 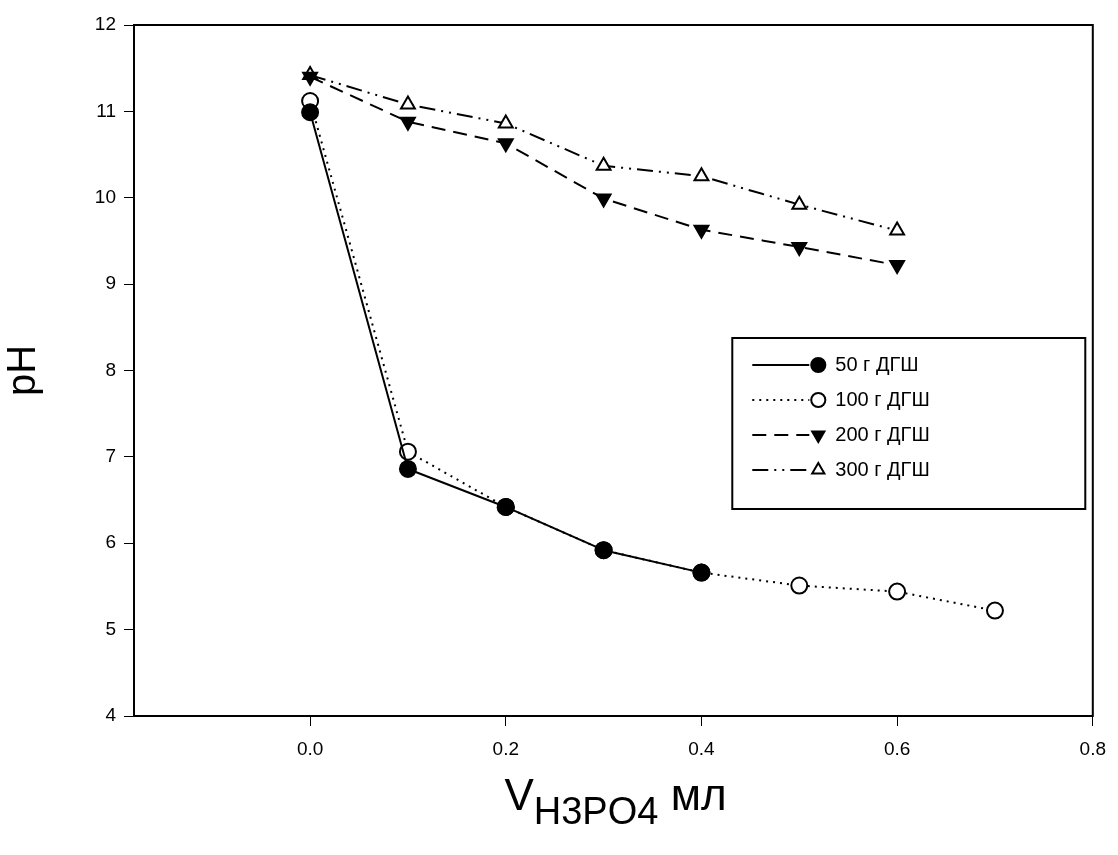 I want to click on y-tick-label: 5, so click(x=110, y=628).